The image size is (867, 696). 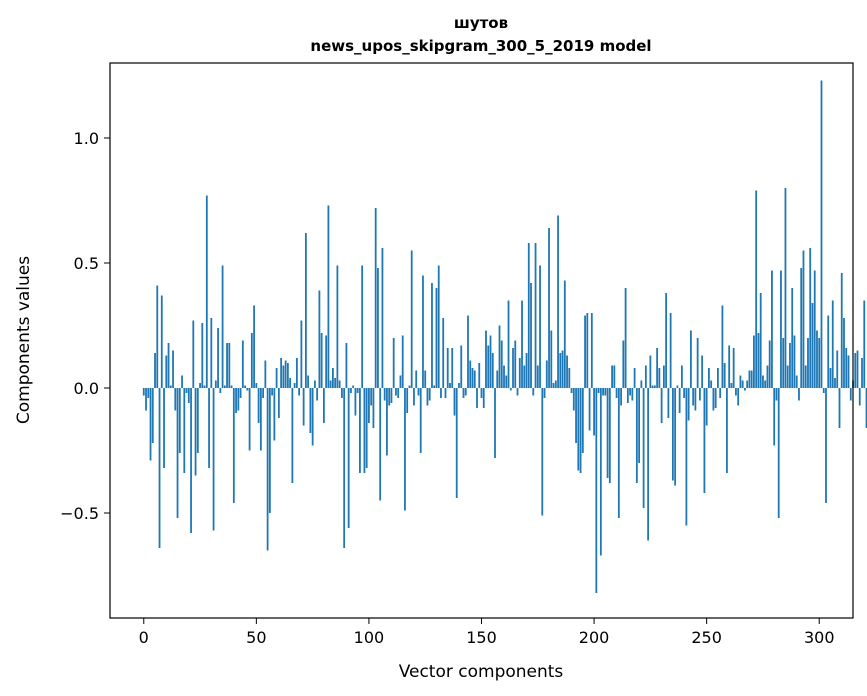 What do you see at coordinates (256, 637) in the screenshot?
I see `x-tick-label: 50` at bounding box center [256, 637].